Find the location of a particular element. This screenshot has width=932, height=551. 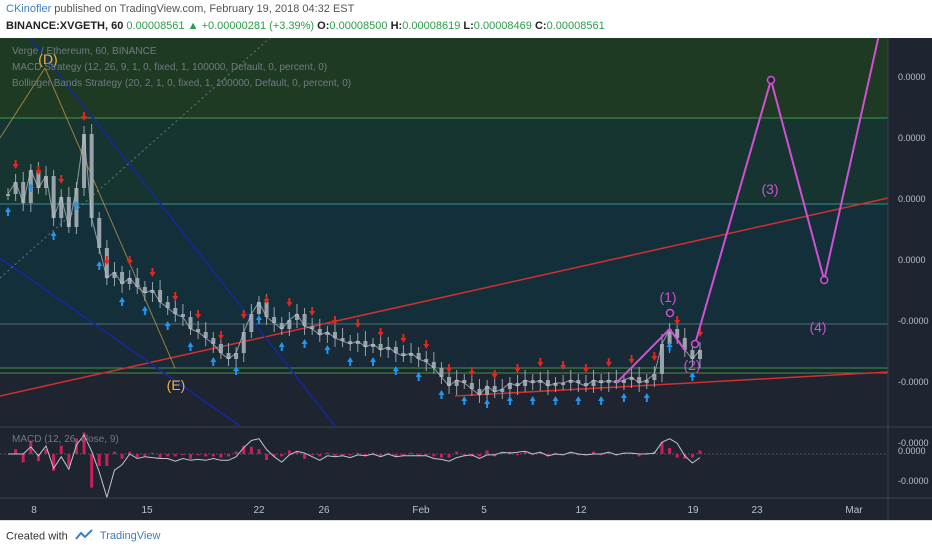

x-tick-label: Feb is located at coordinates (421, 510).